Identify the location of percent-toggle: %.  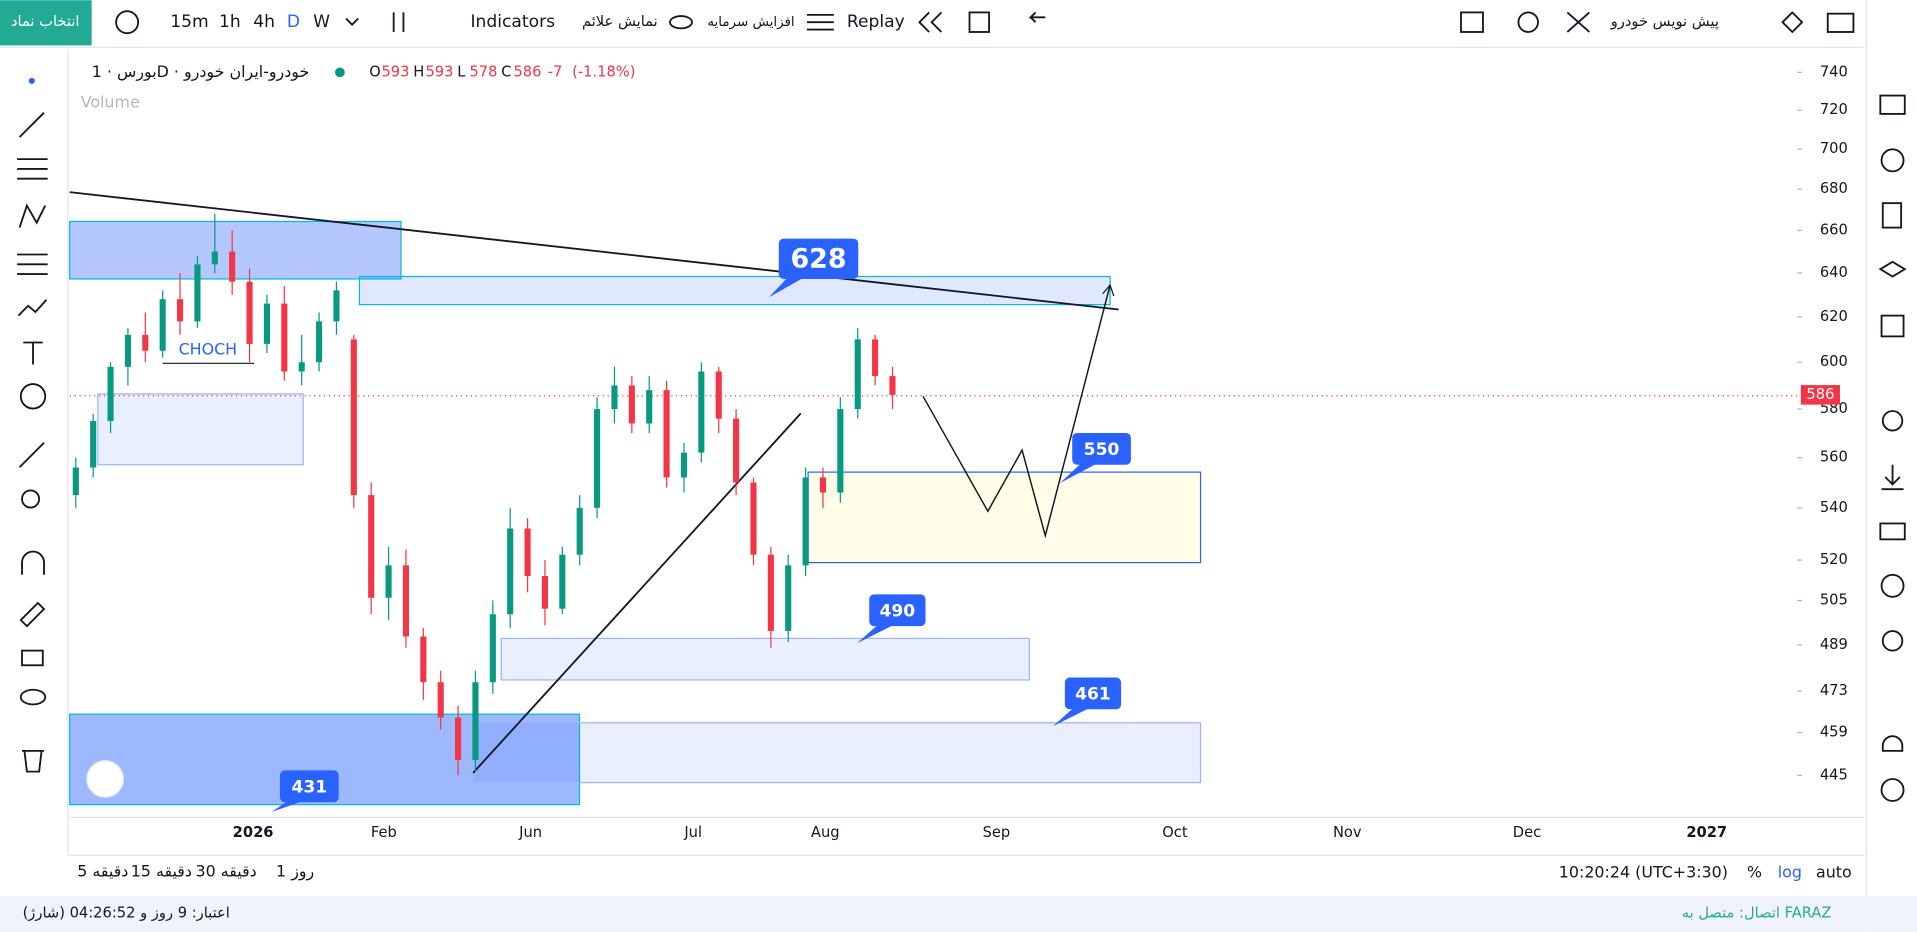
(1754, 872).